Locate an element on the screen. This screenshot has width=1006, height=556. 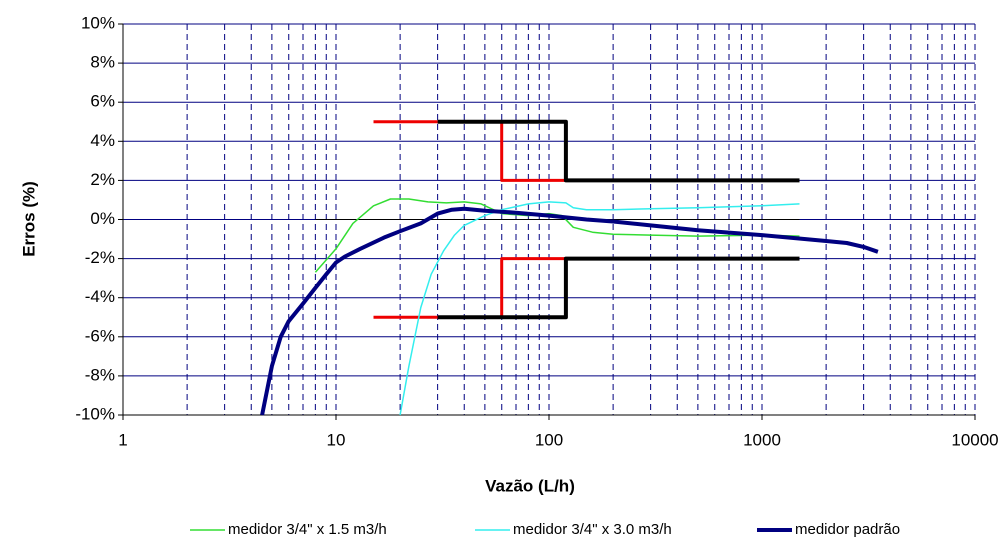
y-tick-label: 6% is located at coordinates (102, 101).